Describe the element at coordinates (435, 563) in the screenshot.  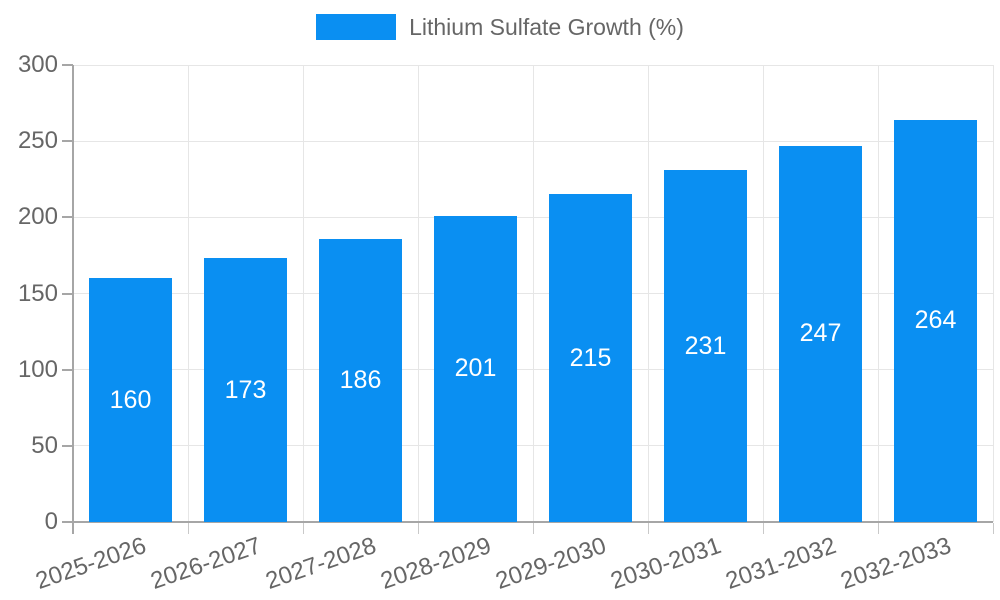
I see `x-tick-label: 2028-2029` at that location.